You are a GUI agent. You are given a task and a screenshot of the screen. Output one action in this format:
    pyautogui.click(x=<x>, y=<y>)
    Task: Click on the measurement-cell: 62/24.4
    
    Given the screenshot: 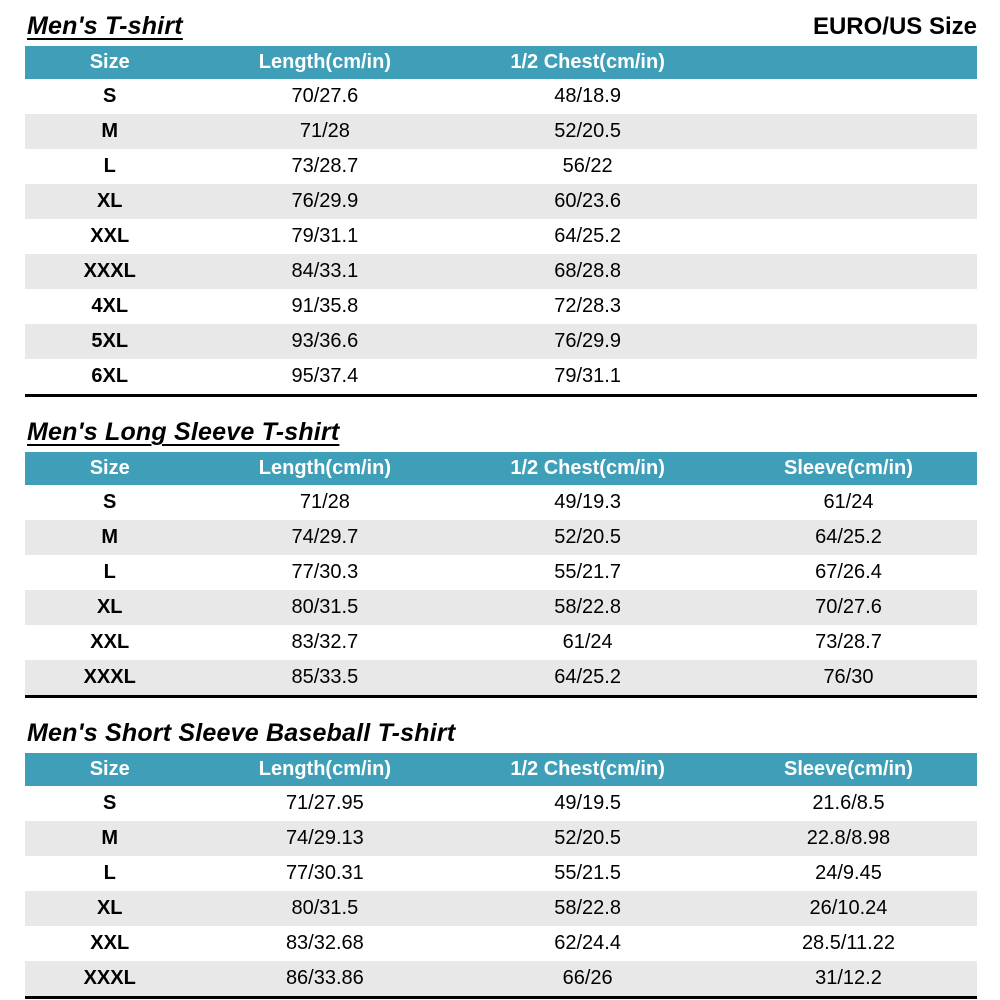 What is the action you would take?
    pyautogui.click(x=587, y=943)
    